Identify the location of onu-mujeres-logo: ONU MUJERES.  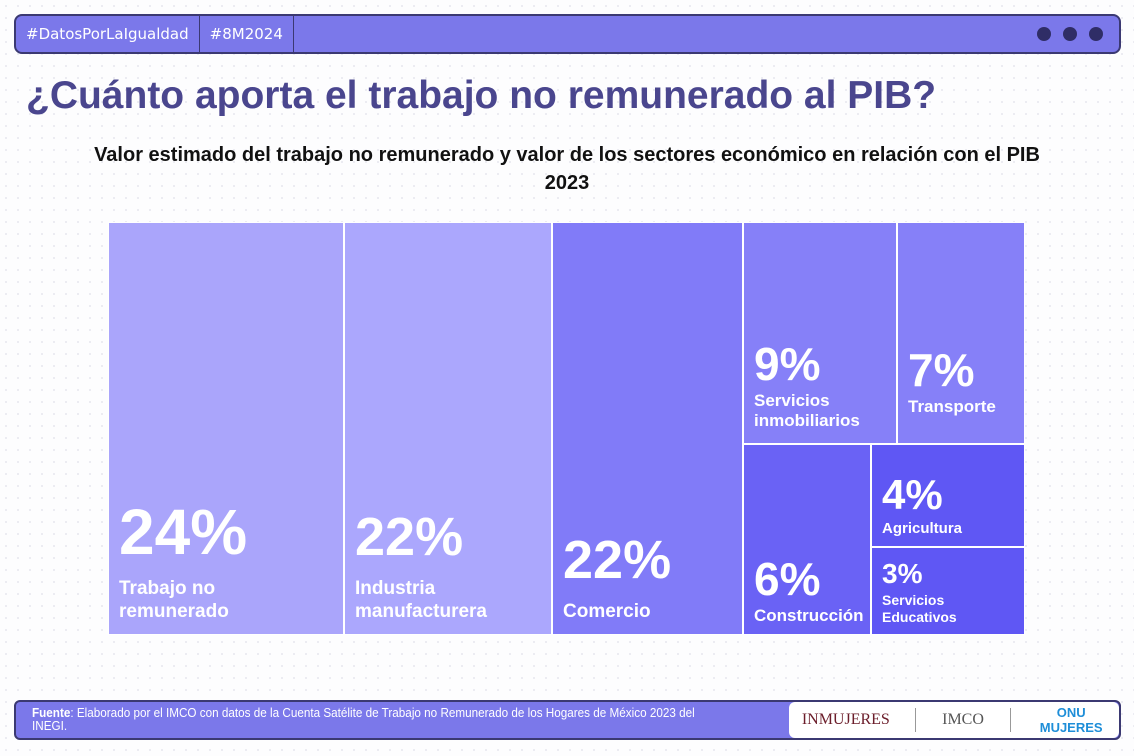
(1071, 720).